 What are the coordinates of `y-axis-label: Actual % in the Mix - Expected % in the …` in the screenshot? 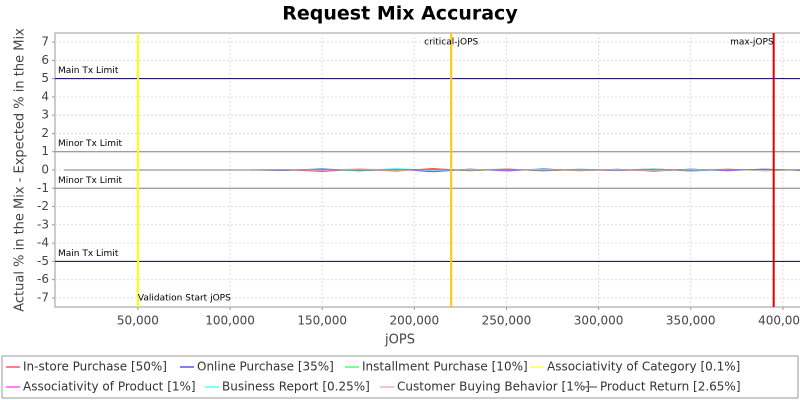 It's located at (20, 170).